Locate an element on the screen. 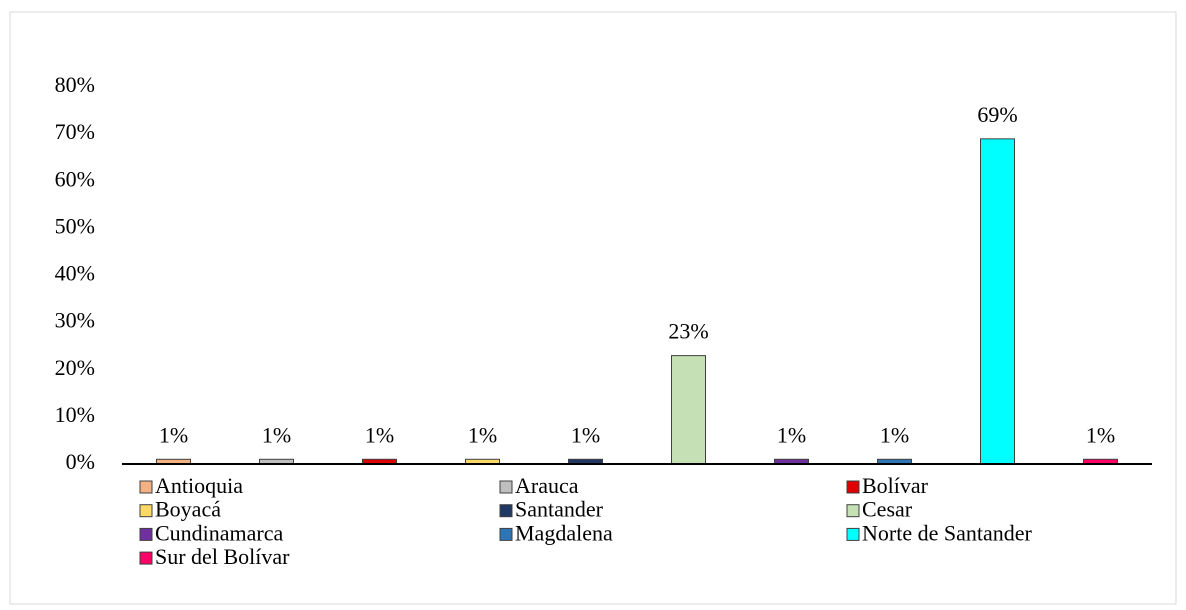 This screenshot has width=1186, height=610. y-tick-label: 10% is located at coordinates (75, 414).